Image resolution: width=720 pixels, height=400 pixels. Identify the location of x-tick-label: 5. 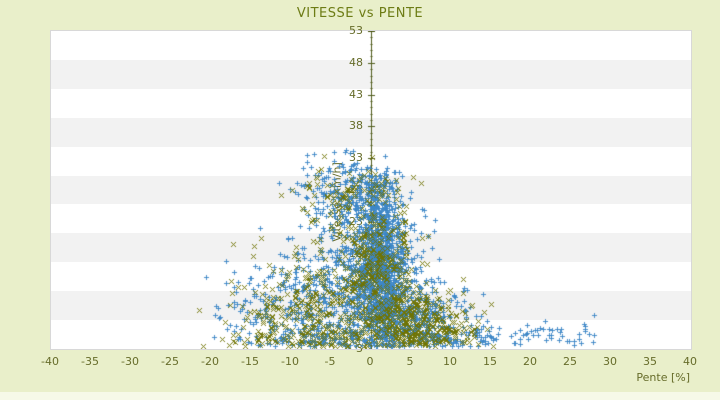
(410, 361).